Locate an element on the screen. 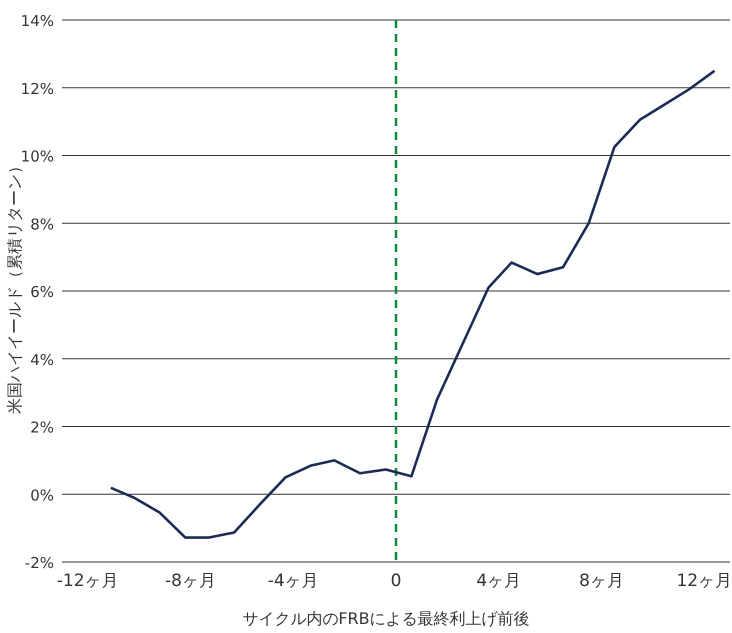 This screenshot has width=732, height=633. x-tick-label: -4ヶ月 is located at coordinates (293, 581).